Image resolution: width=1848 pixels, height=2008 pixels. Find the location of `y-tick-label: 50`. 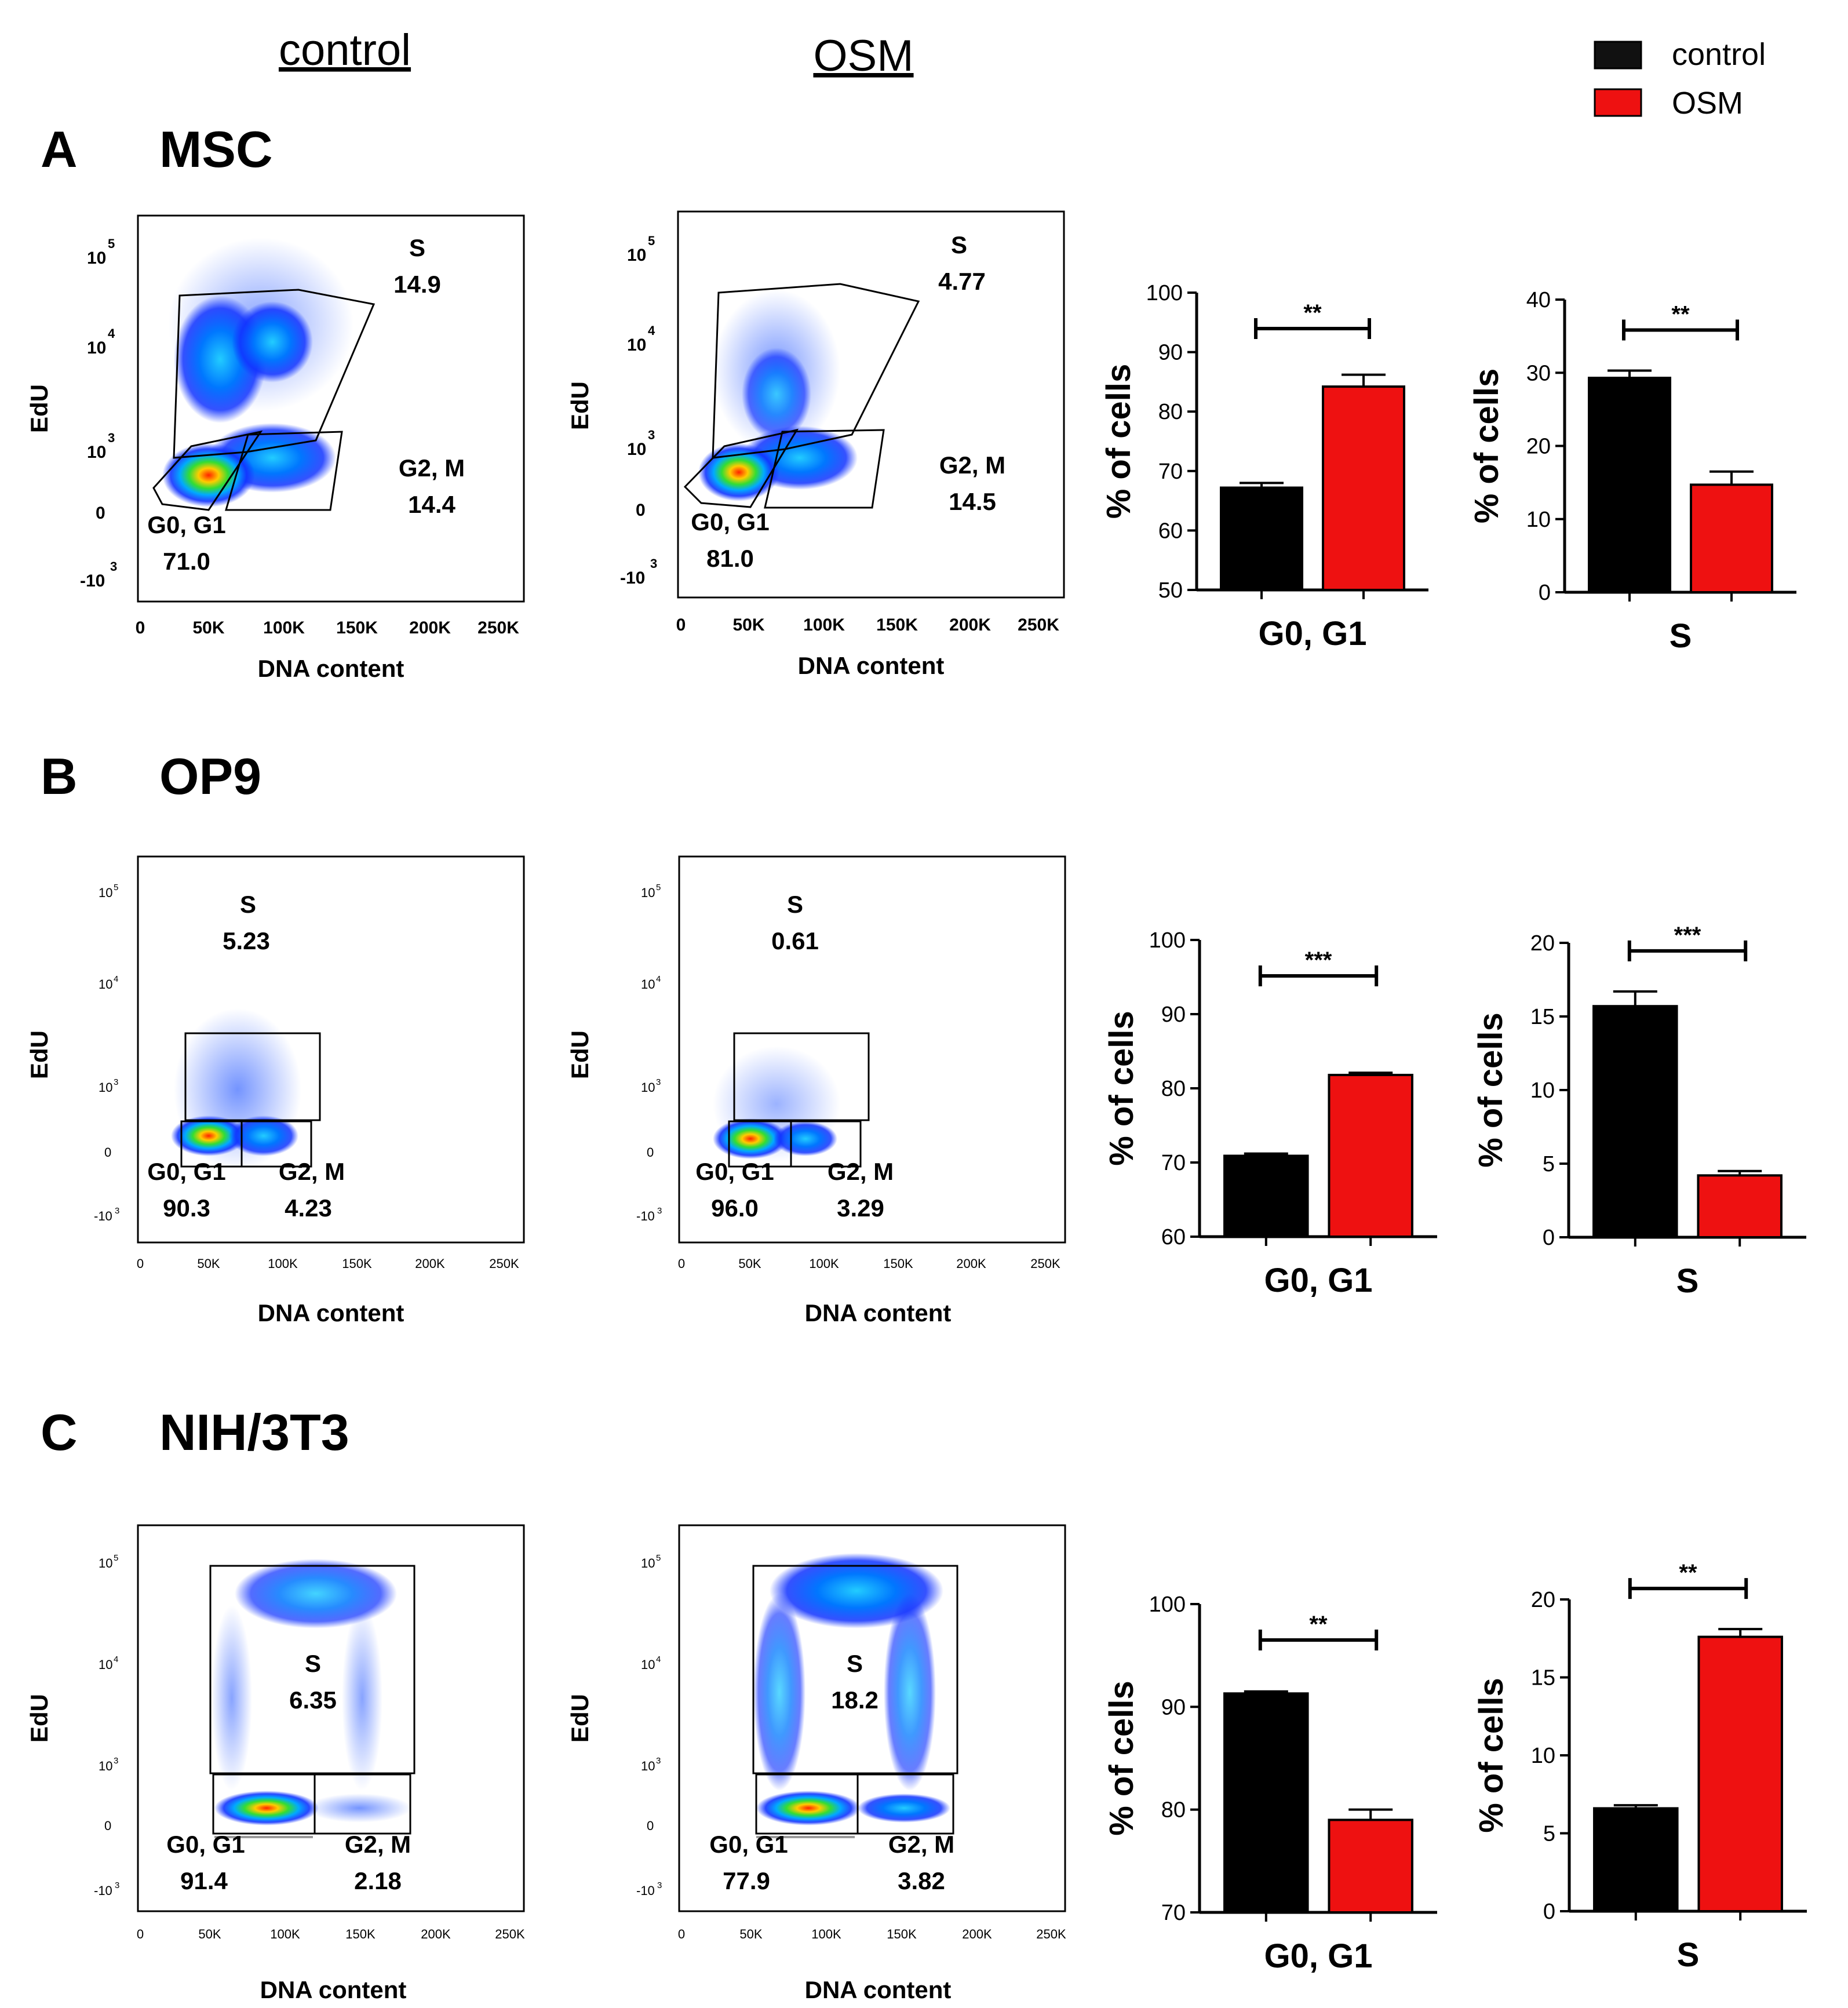

y-tick-label: 50 is located at coordinates (1170, 590).